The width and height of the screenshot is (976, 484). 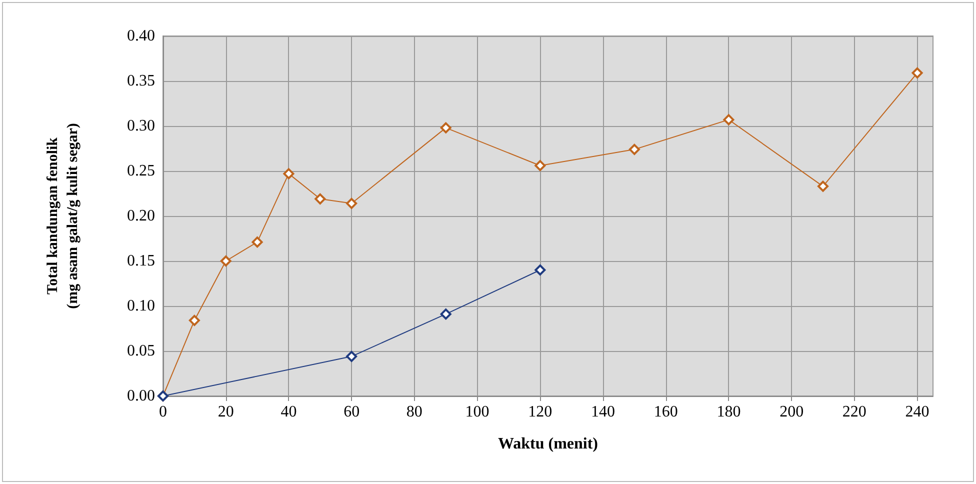 I want to click on x-tick-label: 160, so click(x=666, y=412).